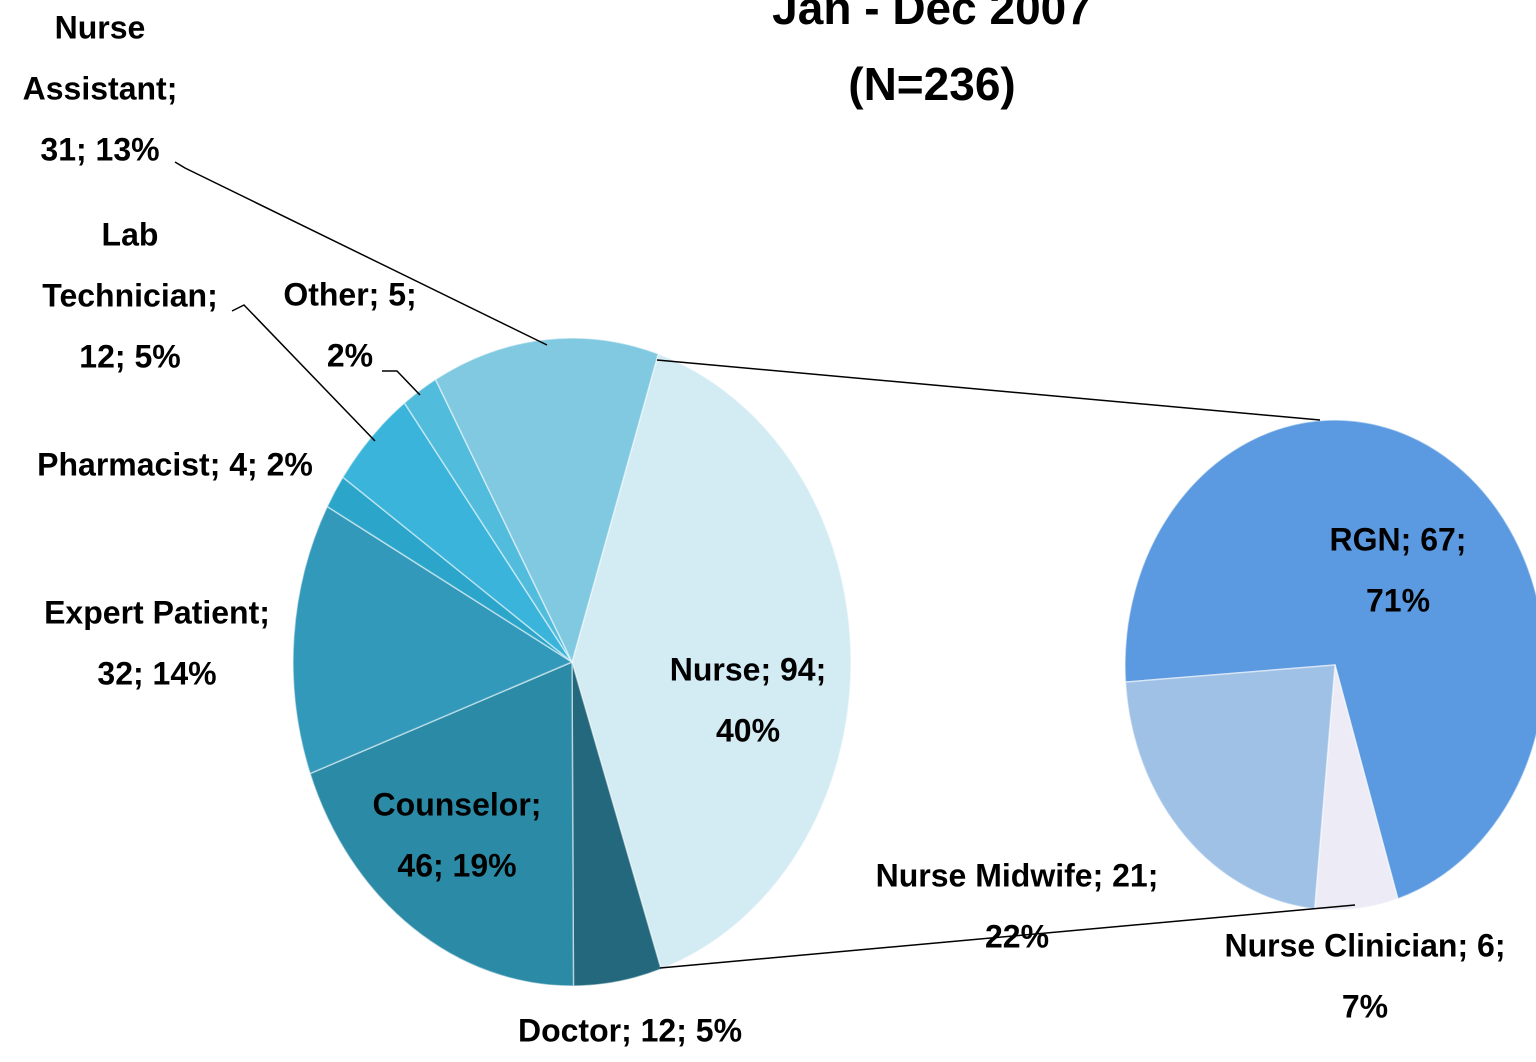 Image resolution: width=1536 pixels, height=1062 pixels. What do you see at coordinates (350, 355) in the screenshot?
I see `data-label: 2%` at bounding box center [350, 355].